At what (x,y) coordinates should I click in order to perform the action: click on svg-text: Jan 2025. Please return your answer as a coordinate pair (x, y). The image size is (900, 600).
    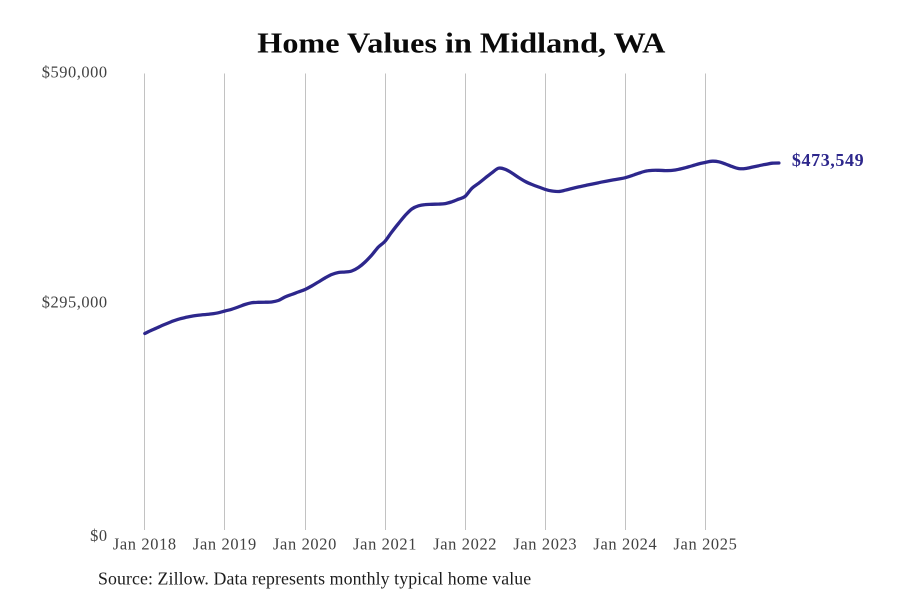
    Looking at the image, I should click on (706, 544).